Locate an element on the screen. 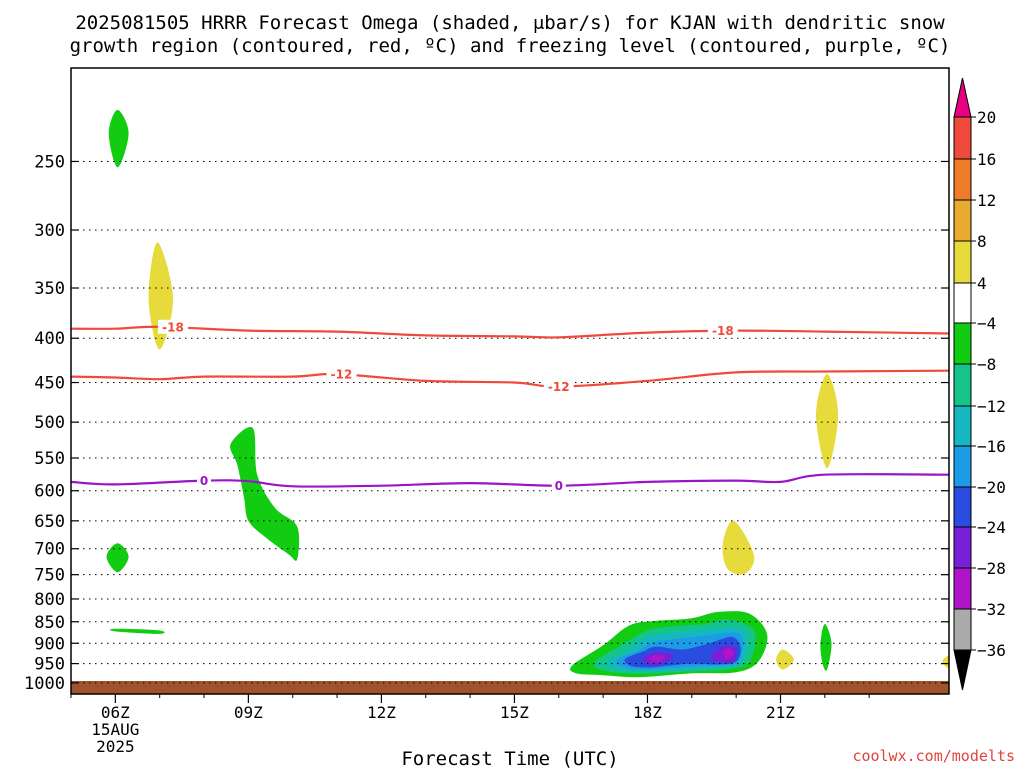 The height and width of the screenshot is (768, 1024). x-tick-year: 2025 is located at coordinates (115, 746).